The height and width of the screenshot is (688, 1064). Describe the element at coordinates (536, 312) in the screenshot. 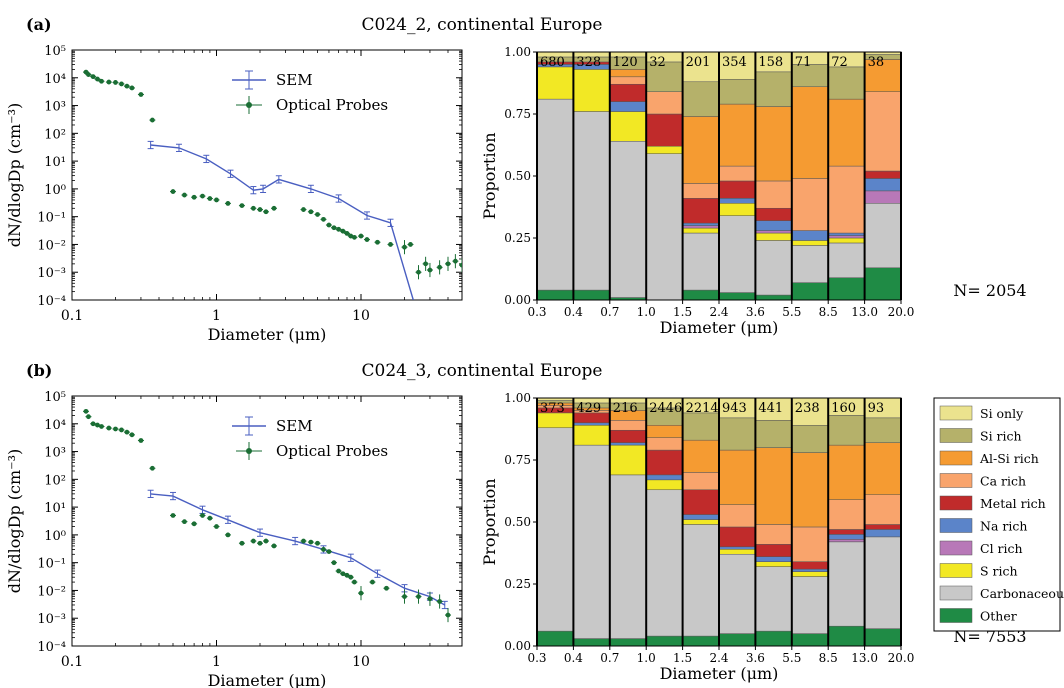

I see `bar-x-tick-label-a: 0.3` at that location.